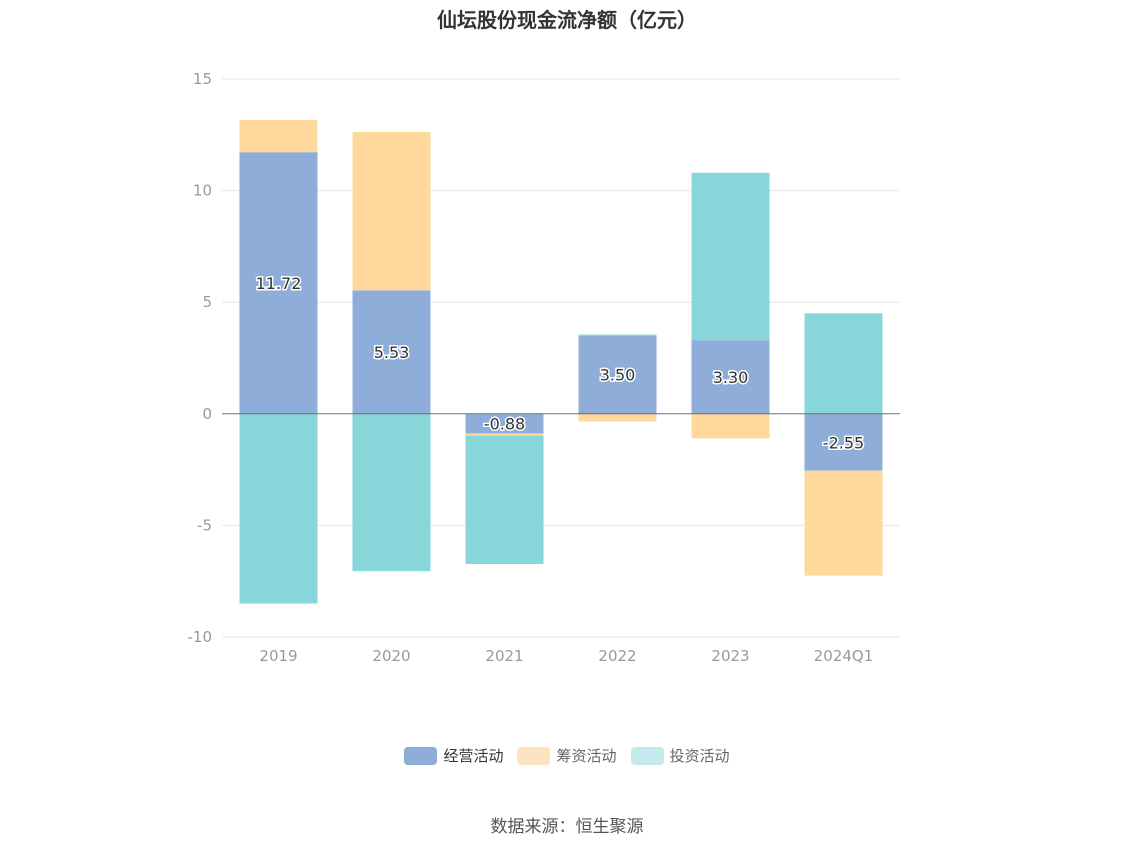 Image resolution: width=1134 pixels, height=849 pixels. I want to click on legend-label-operating: 经营活动, so click(473, 756).